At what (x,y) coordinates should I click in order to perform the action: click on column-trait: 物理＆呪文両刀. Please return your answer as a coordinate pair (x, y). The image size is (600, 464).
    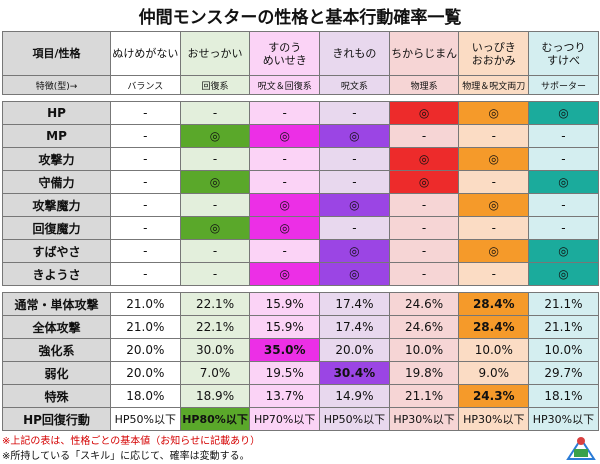
    Looking at the image, I should click on (494, 85).